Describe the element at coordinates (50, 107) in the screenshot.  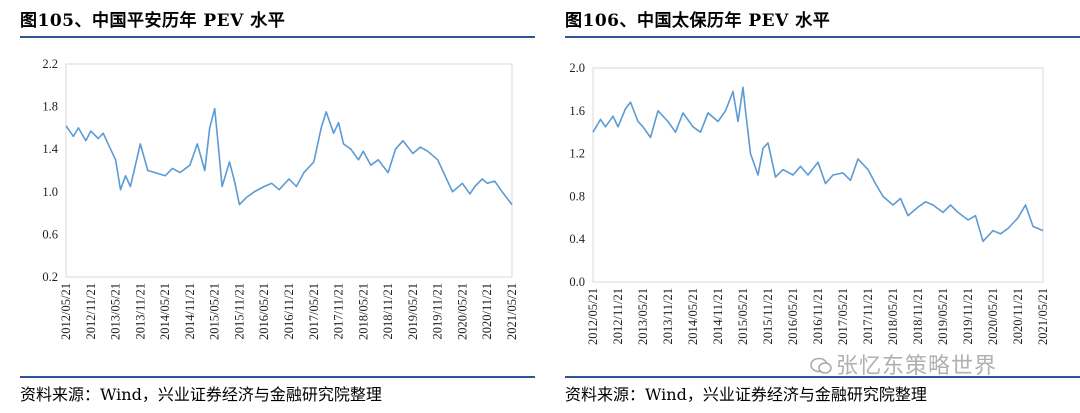
I see `y-tick-label: 1.8` at that location.